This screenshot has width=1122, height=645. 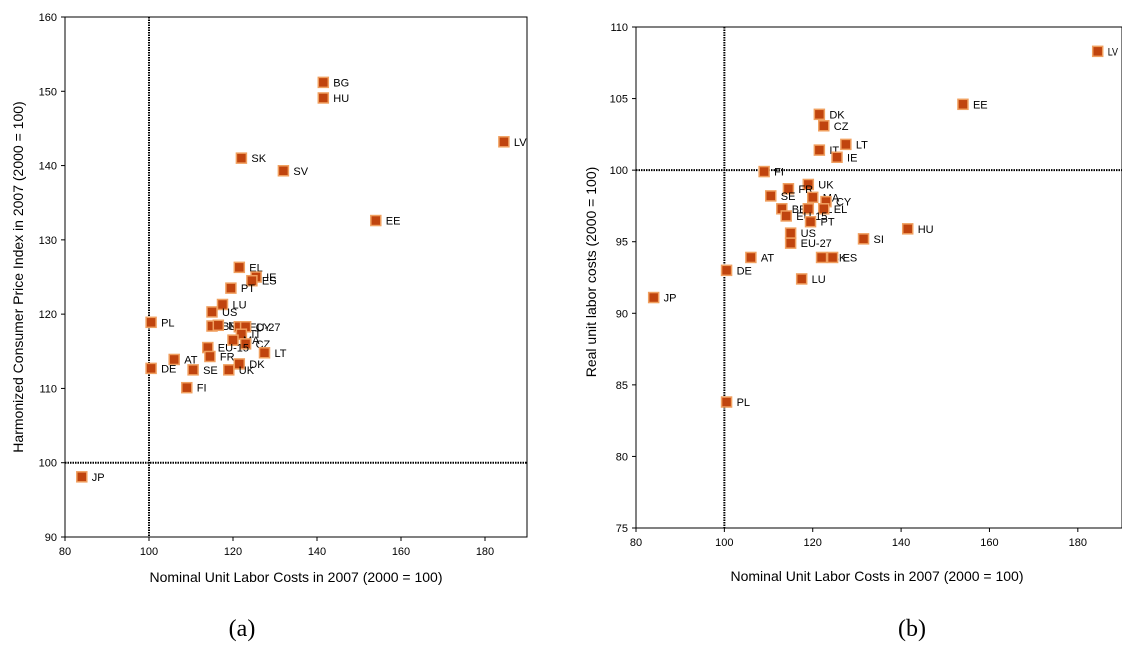 I want to click on data-point-pl, so click(x=151, y=322).